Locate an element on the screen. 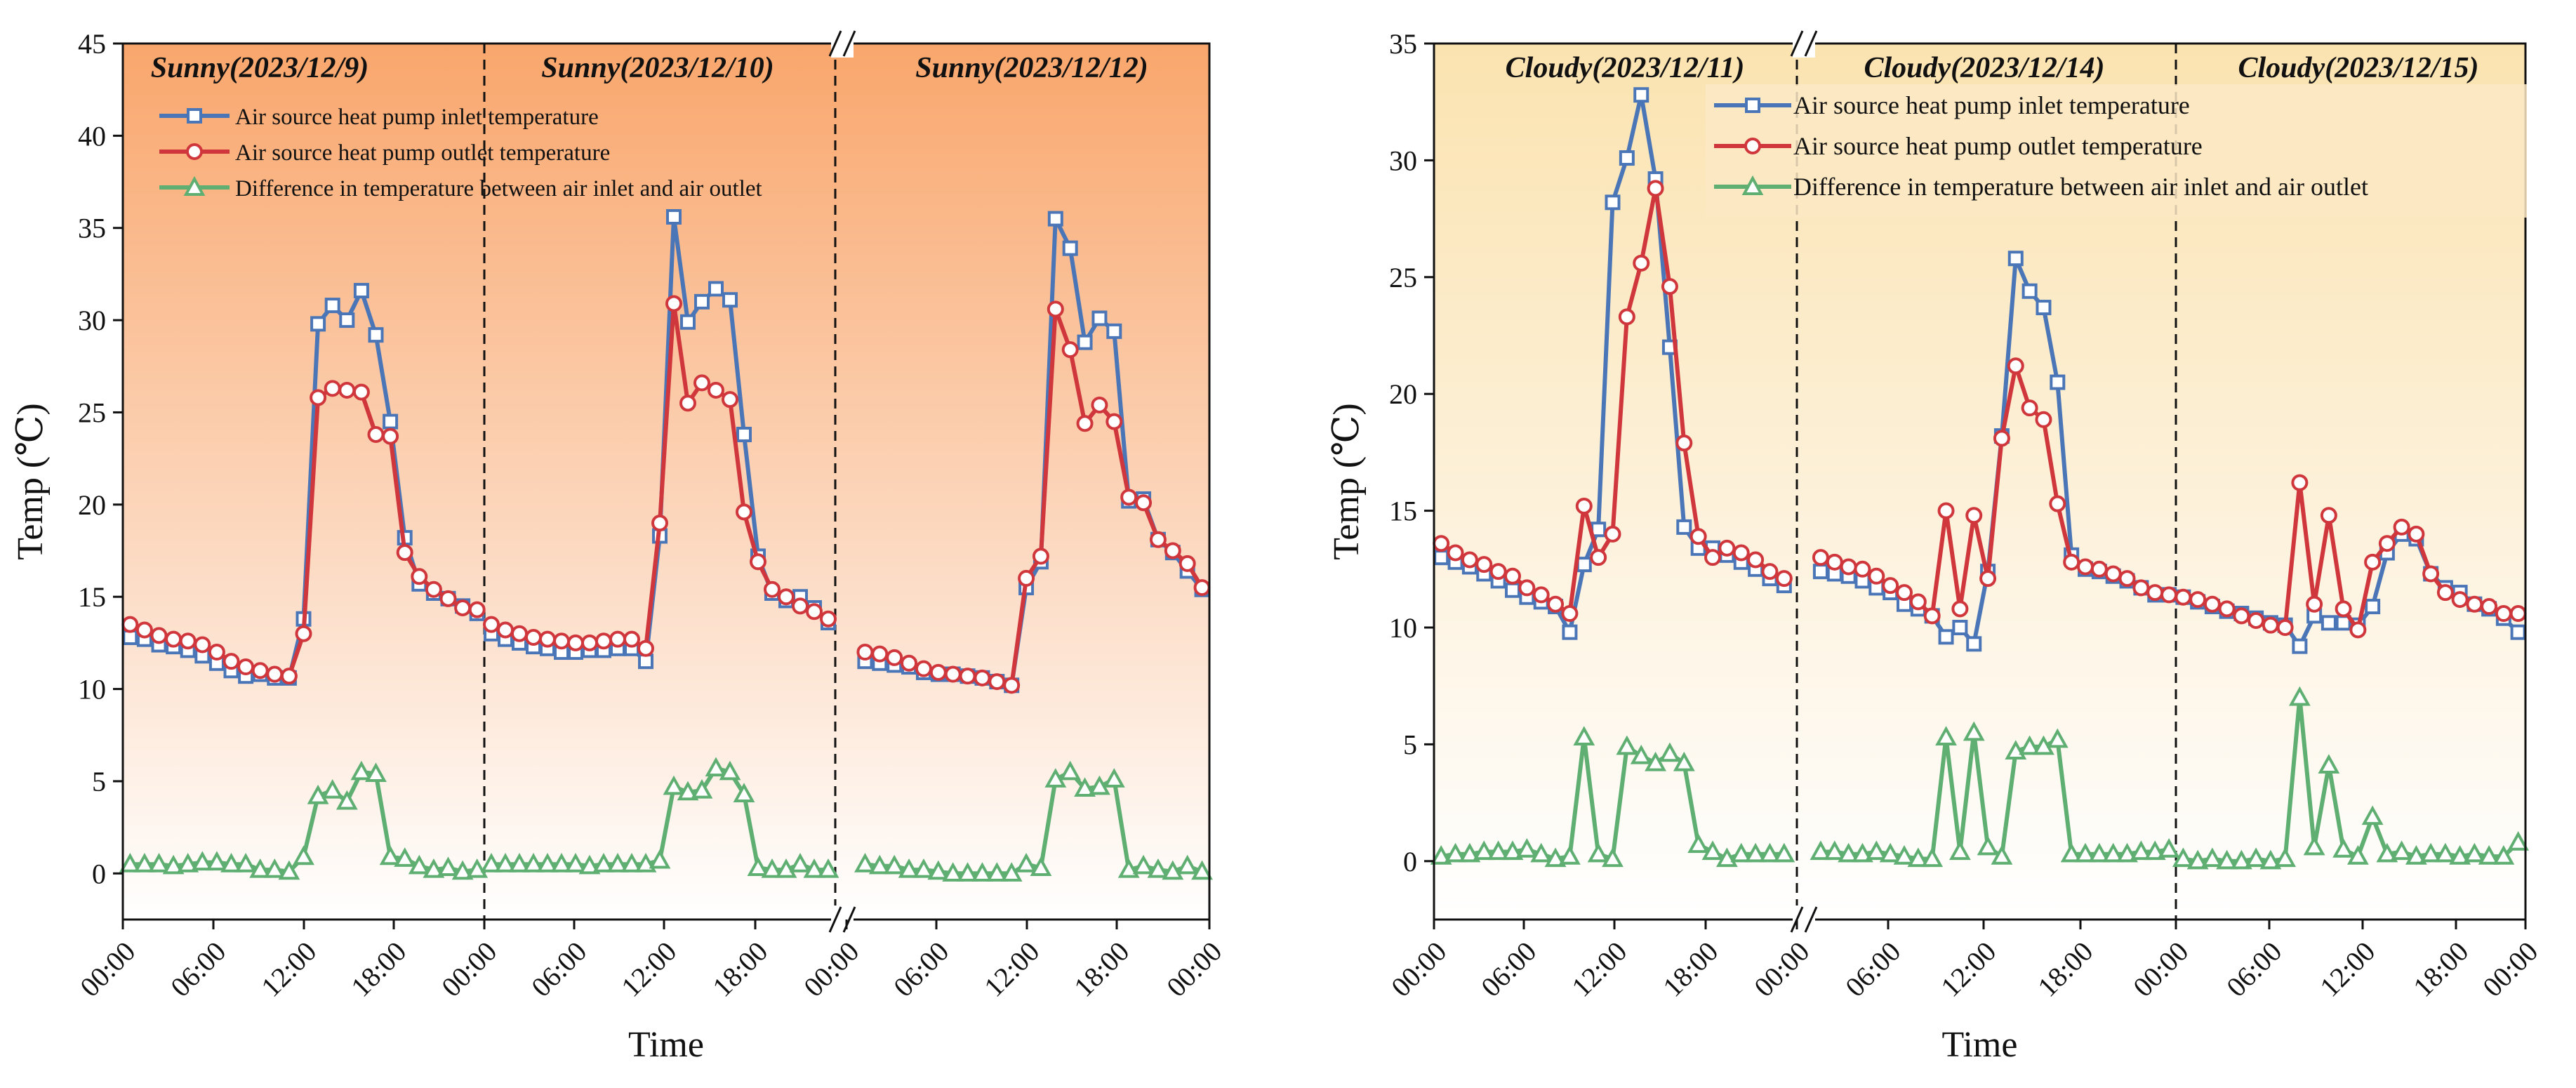 The image size is (2576, 1088). y-tick-label: 35 is located at coordinates (92, 228).